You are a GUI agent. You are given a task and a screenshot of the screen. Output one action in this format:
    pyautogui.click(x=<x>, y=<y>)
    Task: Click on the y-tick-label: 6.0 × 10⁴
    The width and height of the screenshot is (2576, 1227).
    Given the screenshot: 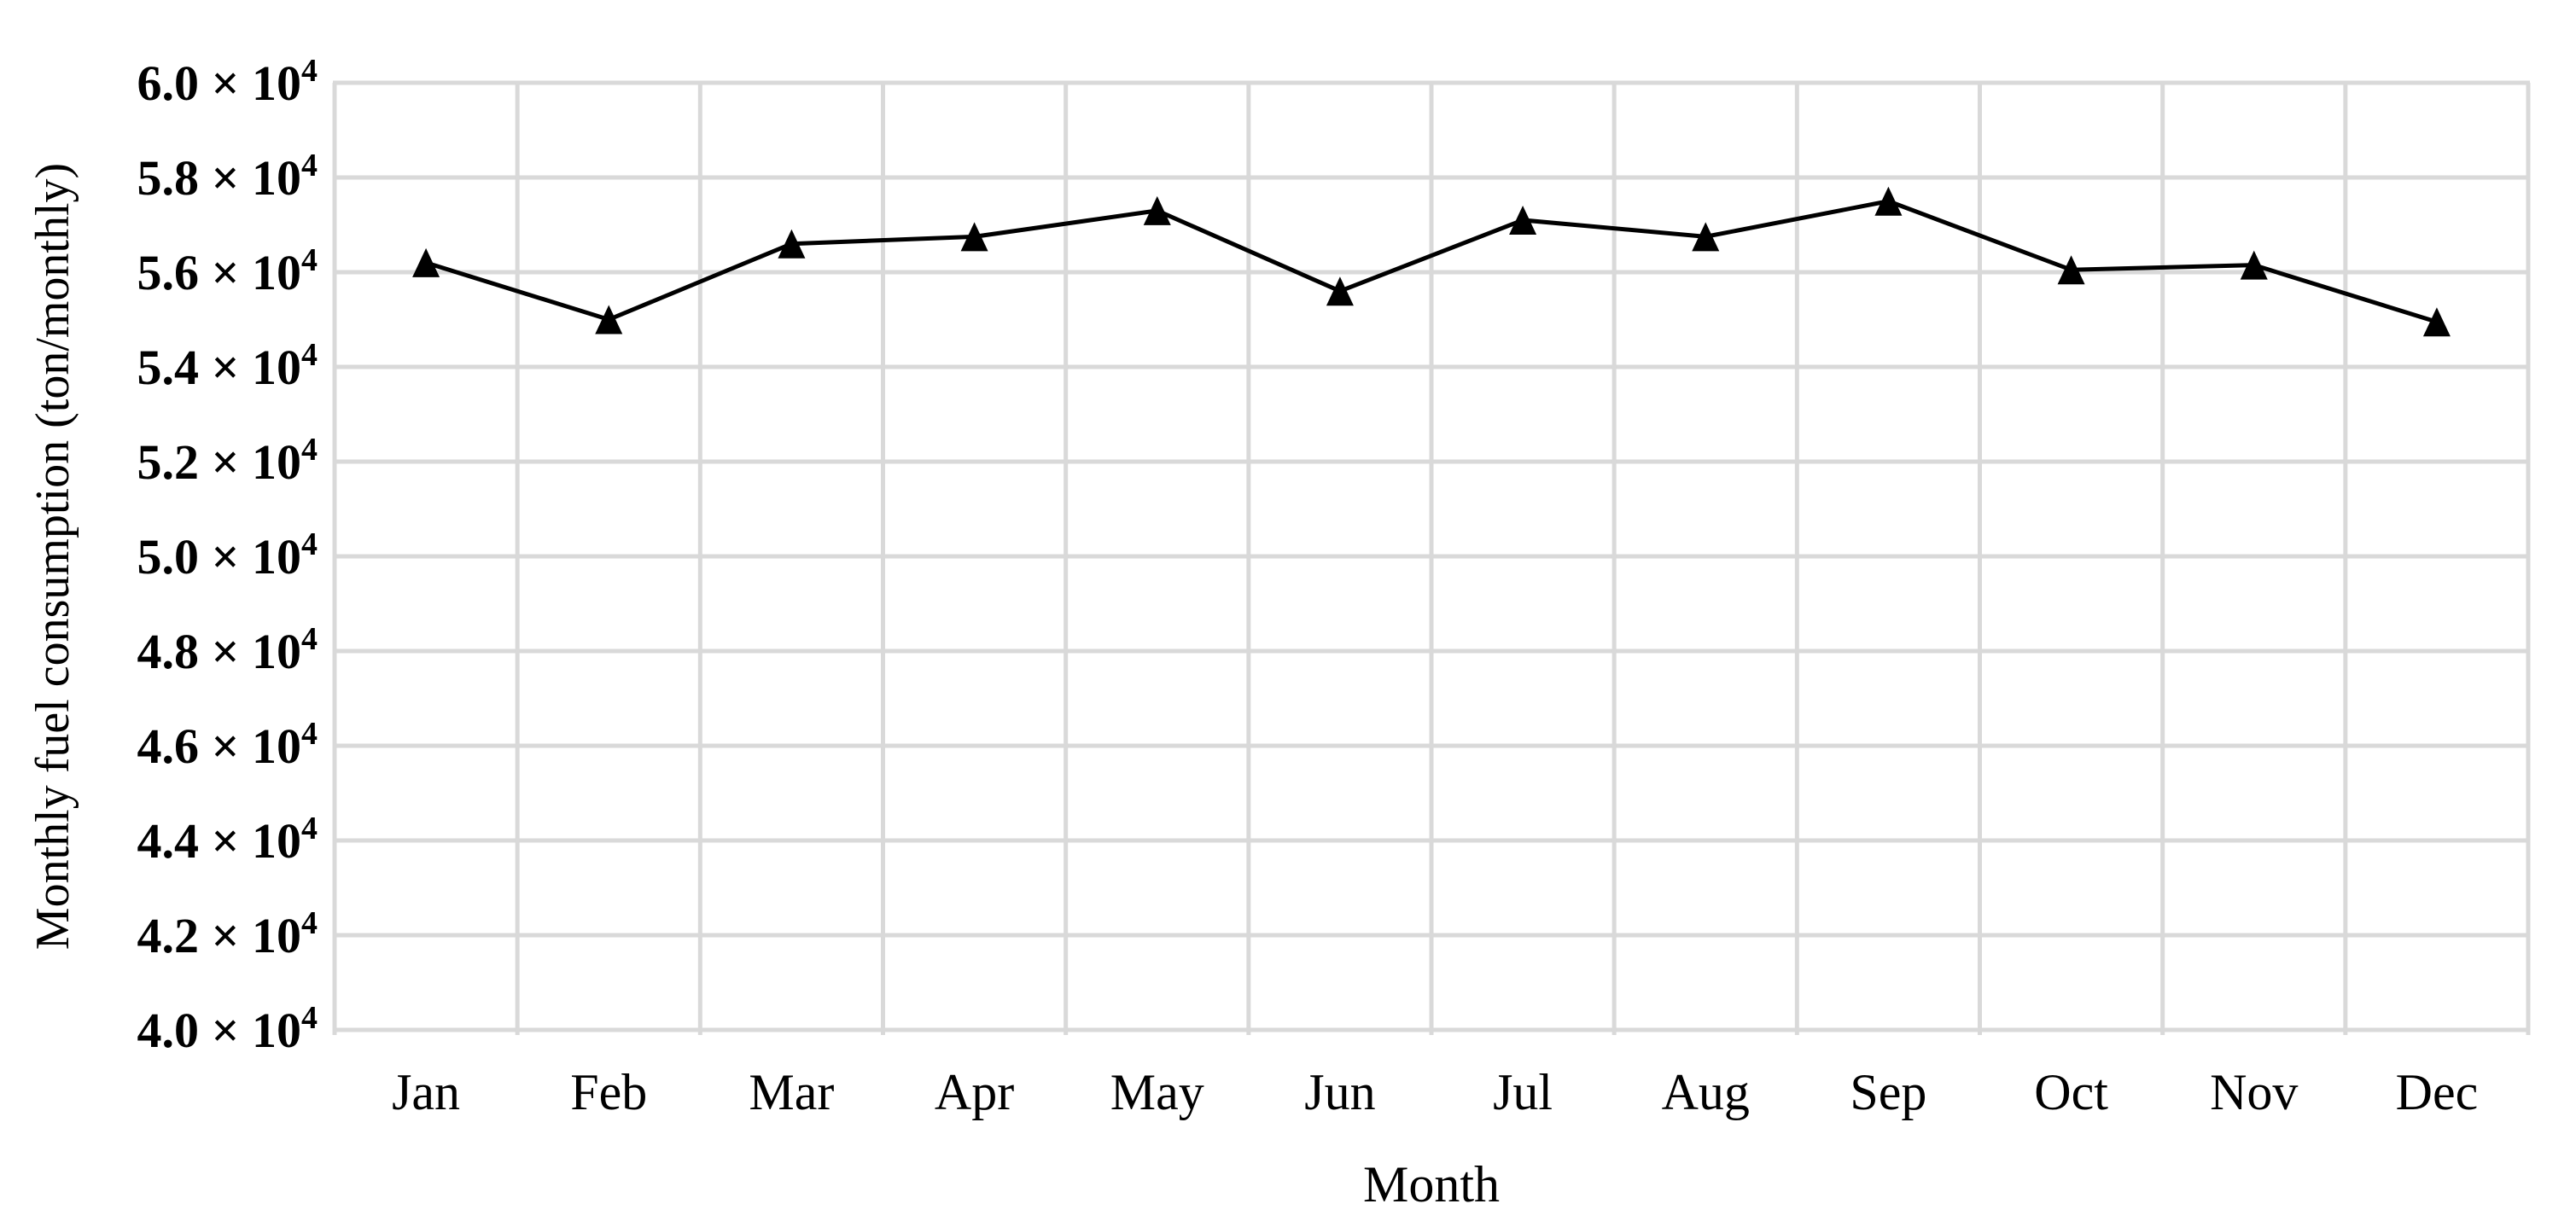 What is the action you would take?
    pyautogui.click(x=227, y=82)
    